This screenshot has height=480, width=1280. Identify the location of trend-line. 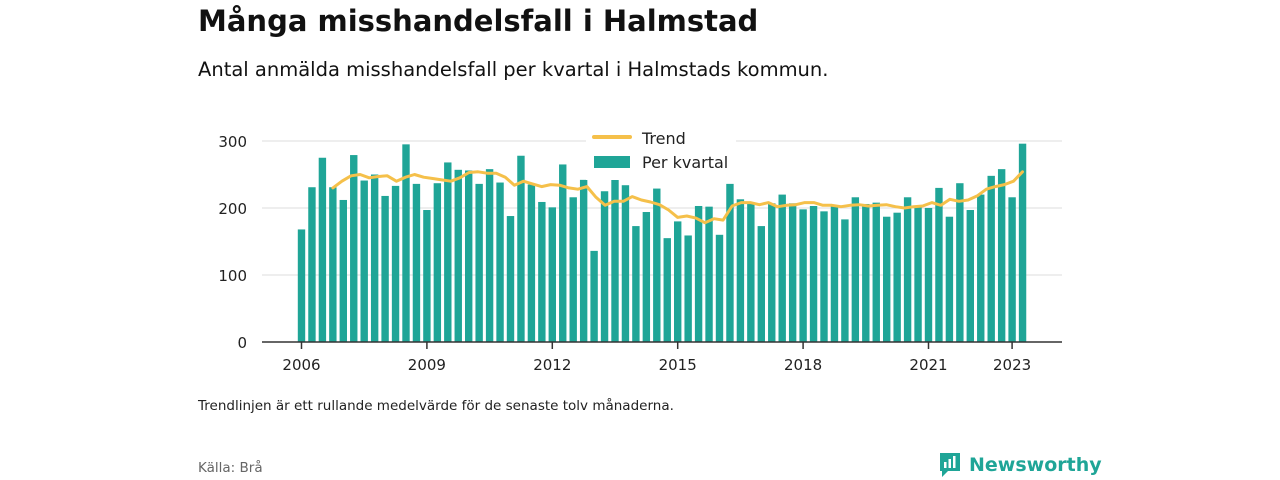
(677, 197).